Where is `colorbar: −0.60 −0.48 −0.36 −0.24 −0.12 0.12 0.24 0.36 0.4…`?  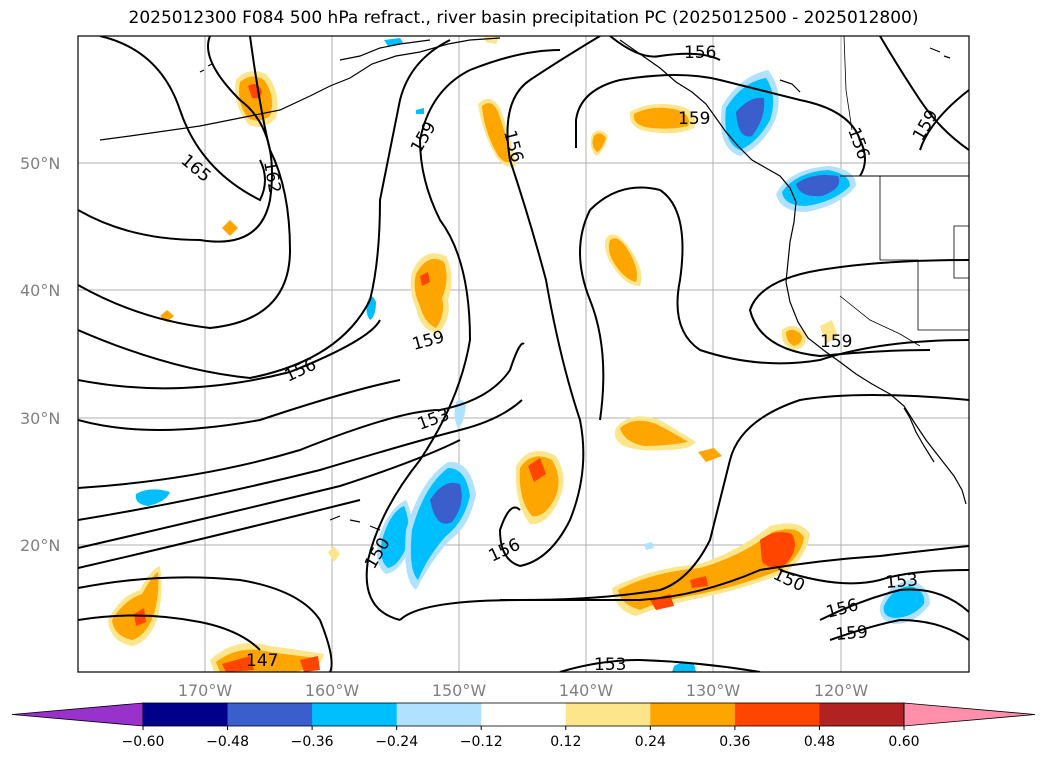 colorbar: −0.60 −0.48 −0.36 −0.24 −0.12 0.12 0.24 0.36 0.4… is located at coordinates (523, 726).